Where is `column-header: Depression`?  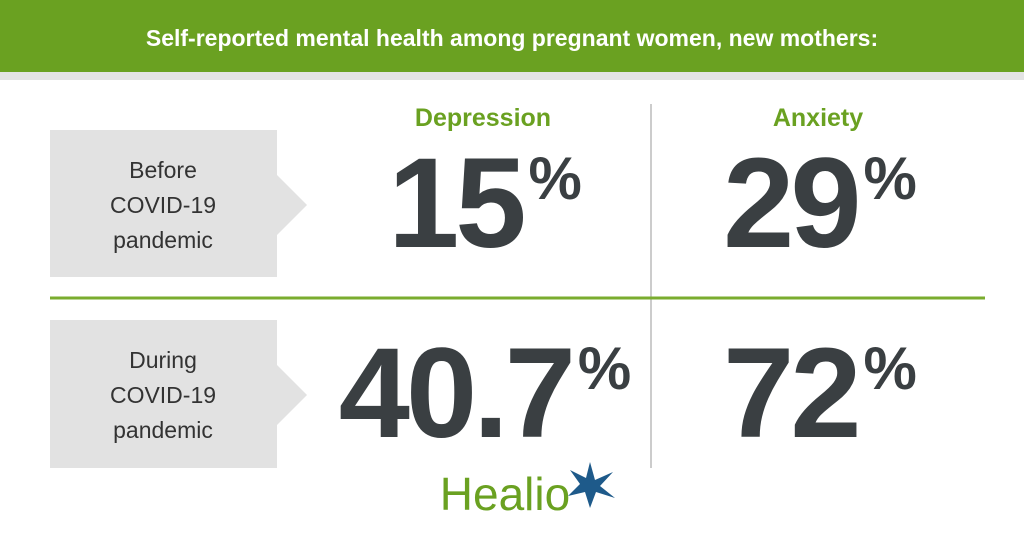
column-header: Depression is located at coordinates (483, 118).